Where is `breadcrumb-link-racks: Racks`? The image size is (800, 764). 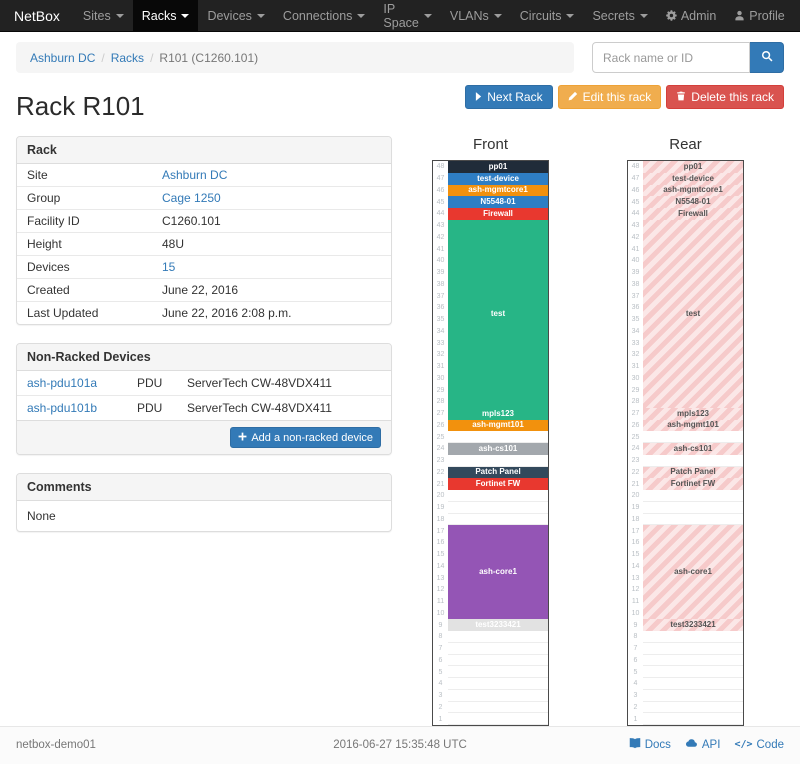 breadcrumb-link-racks: Racks is located at coordinates (127, 57).